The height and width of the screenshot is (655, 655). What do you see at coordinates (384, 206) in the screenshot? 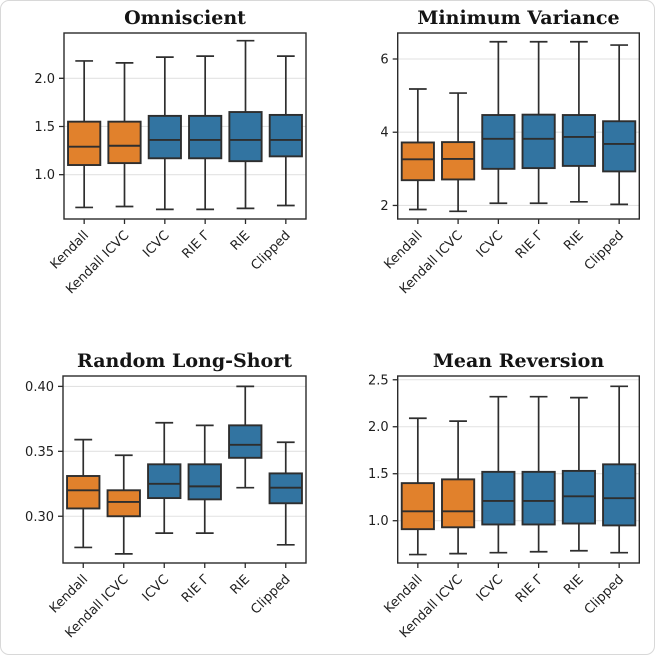
I see `y-tick-label: 2` at bounding box center [384, 206].